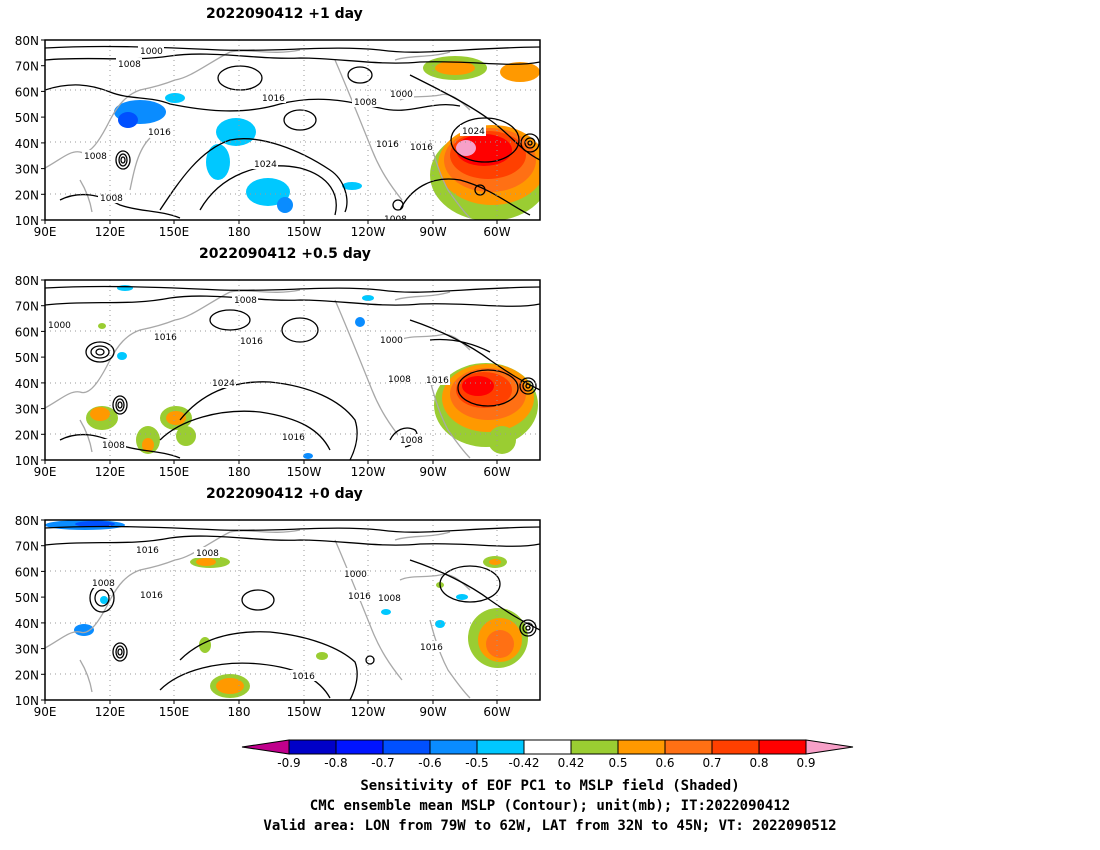 This screenshot has width=1100, height=850. I want to click on colorbar-tick-label: 0.8, so click(758, 763).